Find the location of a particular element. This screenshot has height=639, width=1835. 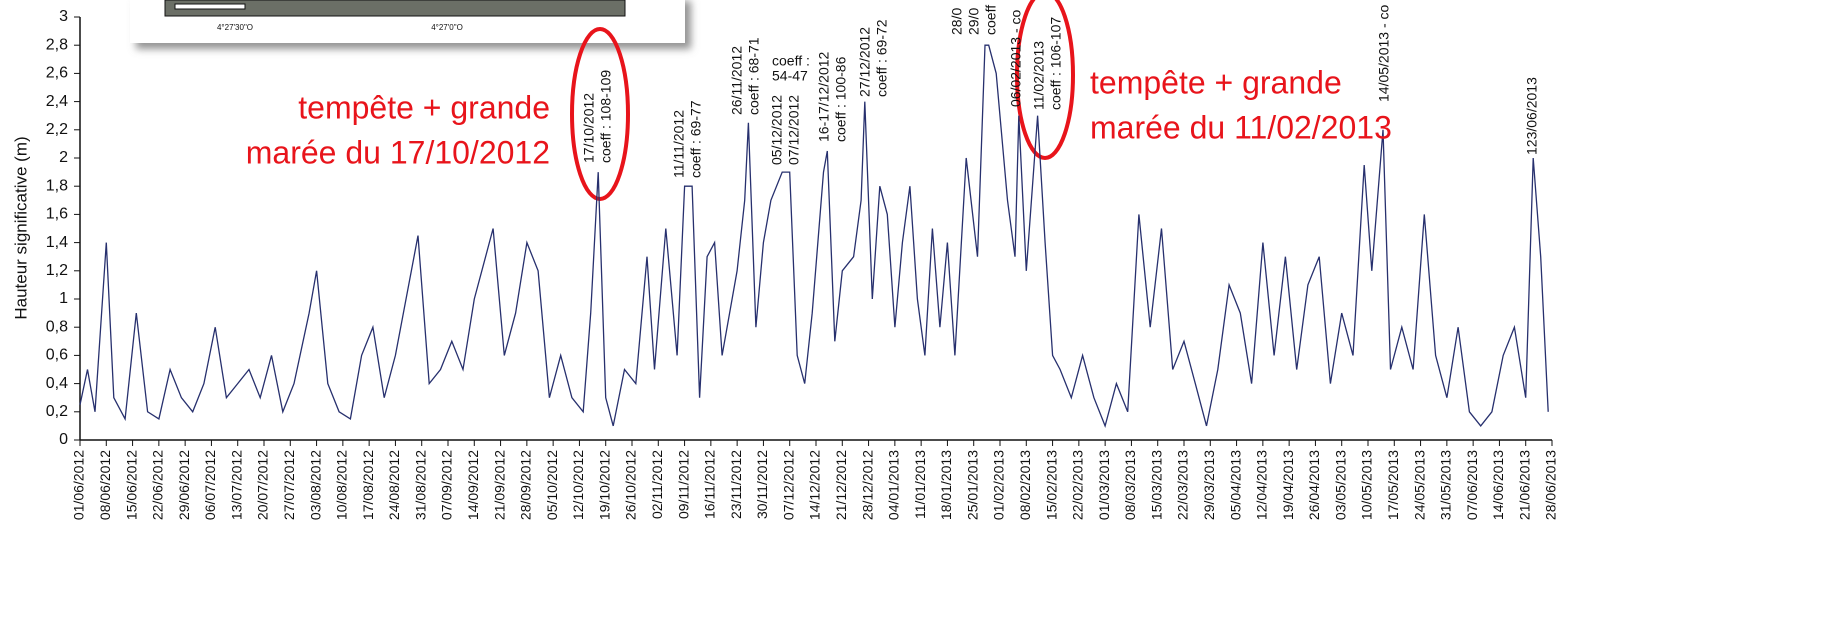

x-tick-label: 10/05/2013 is located at coordinates (1367, 485).